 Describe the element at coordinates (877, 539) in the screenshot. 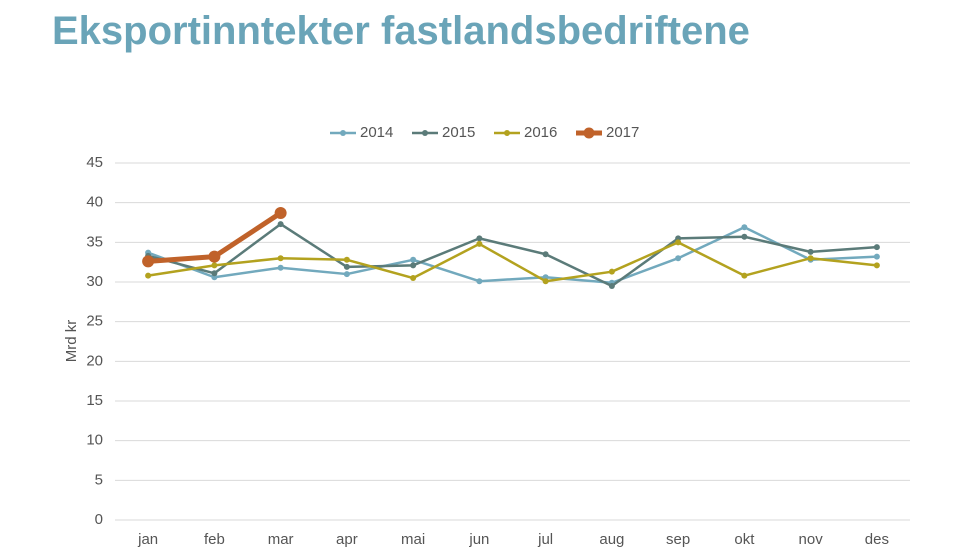

I see `x-tick-label: des` at that location.